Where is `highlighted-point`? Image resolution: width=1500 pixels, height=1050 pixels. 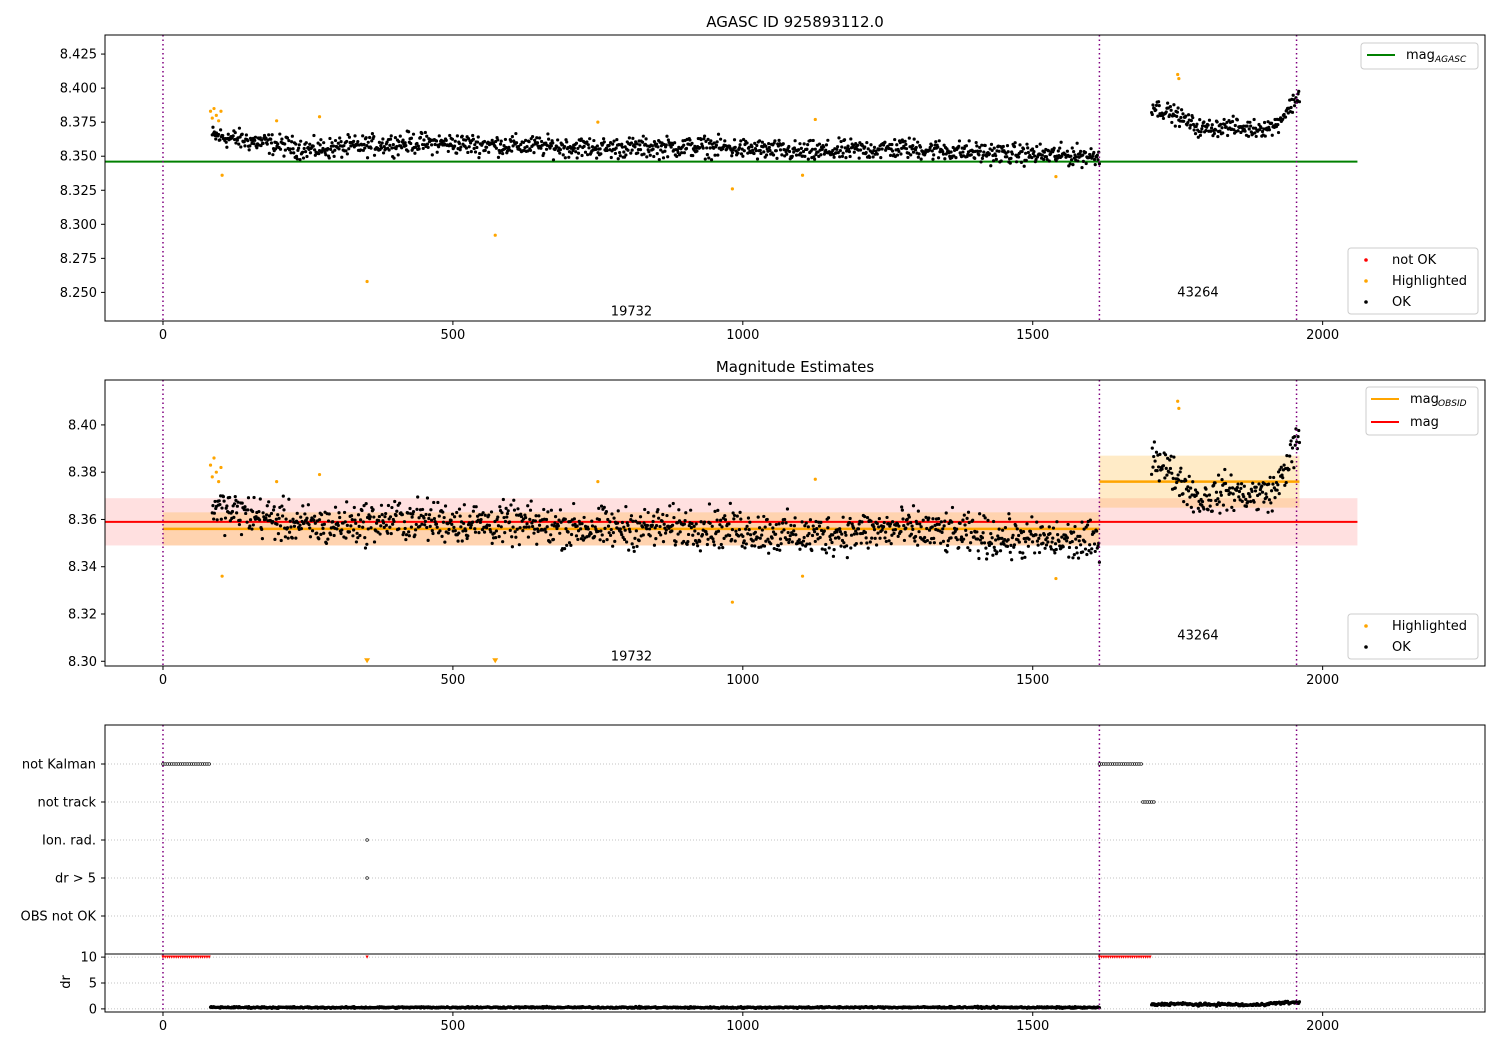 highlighted-point is located at coordinates (214, 108).